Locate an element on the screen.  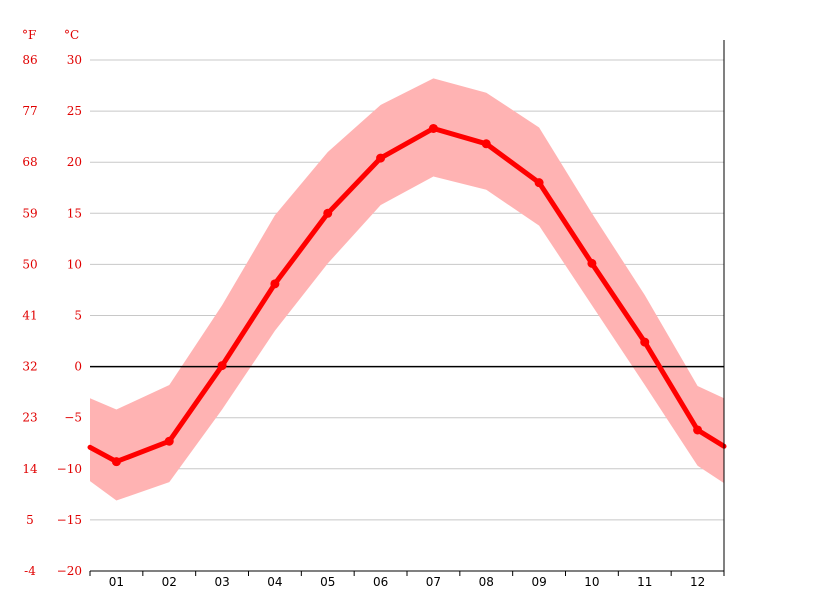
celsius-unit-label: °C is located at coordinates (71, 35).